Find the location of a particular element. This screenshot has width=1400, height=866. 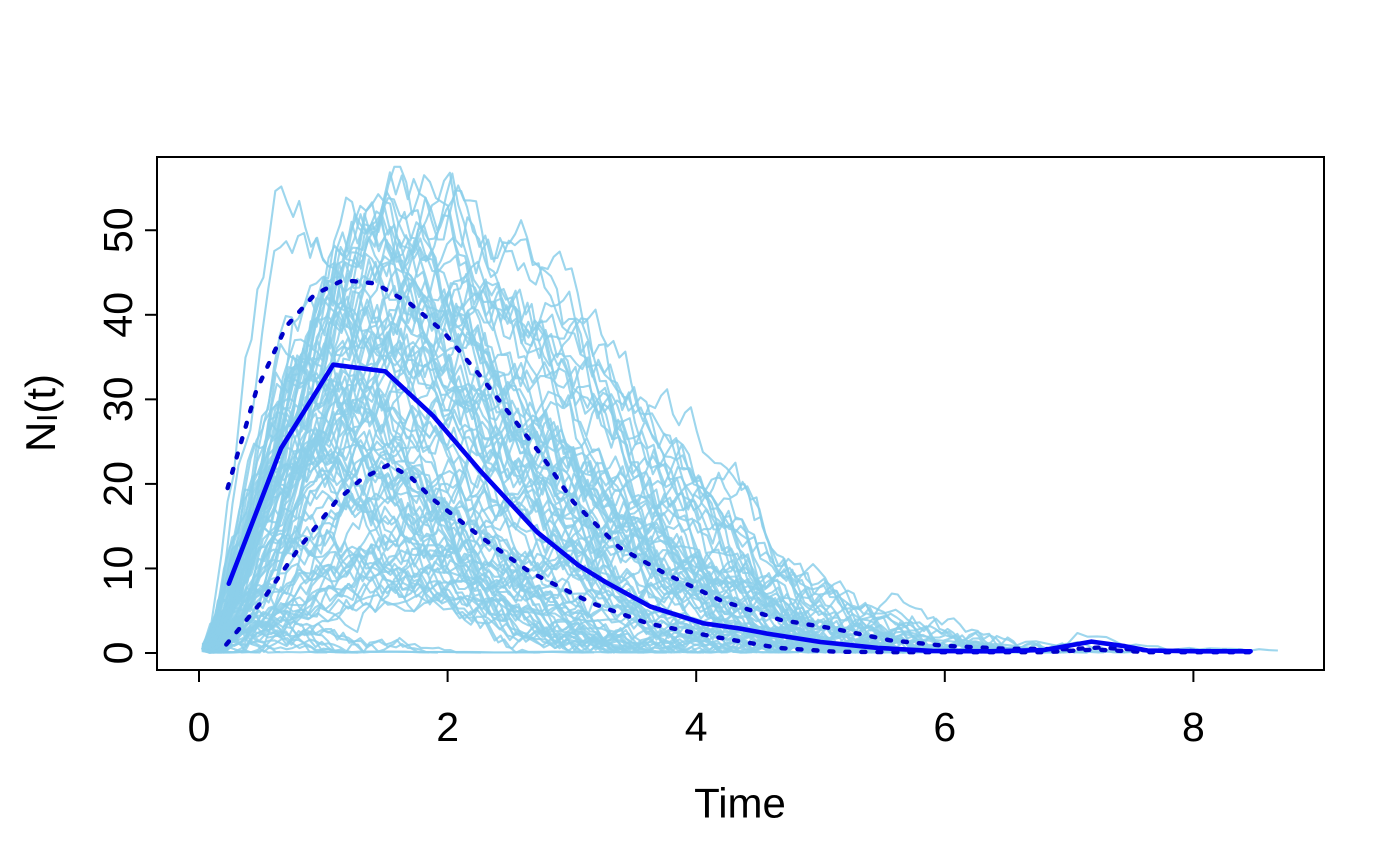

y-tick-label: 50 is located at coordinates (118, 230).